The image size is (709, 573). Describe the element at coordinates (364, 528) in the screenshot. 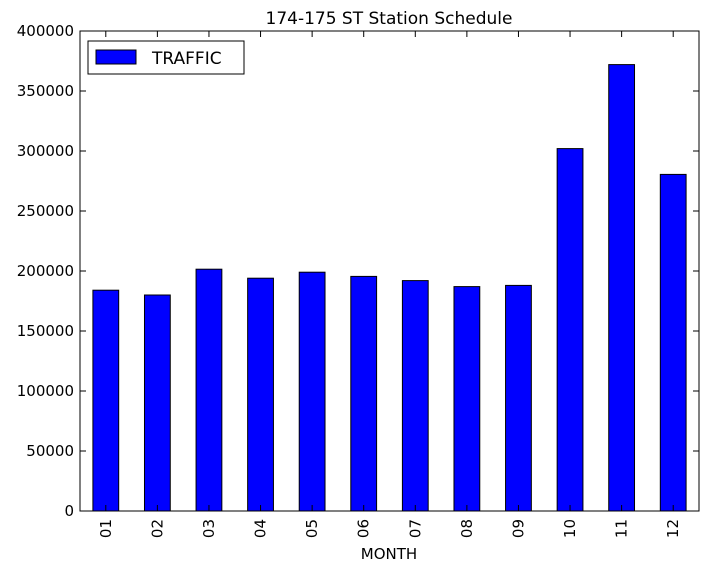

I see `x-tick-label-06: 06` at that location.